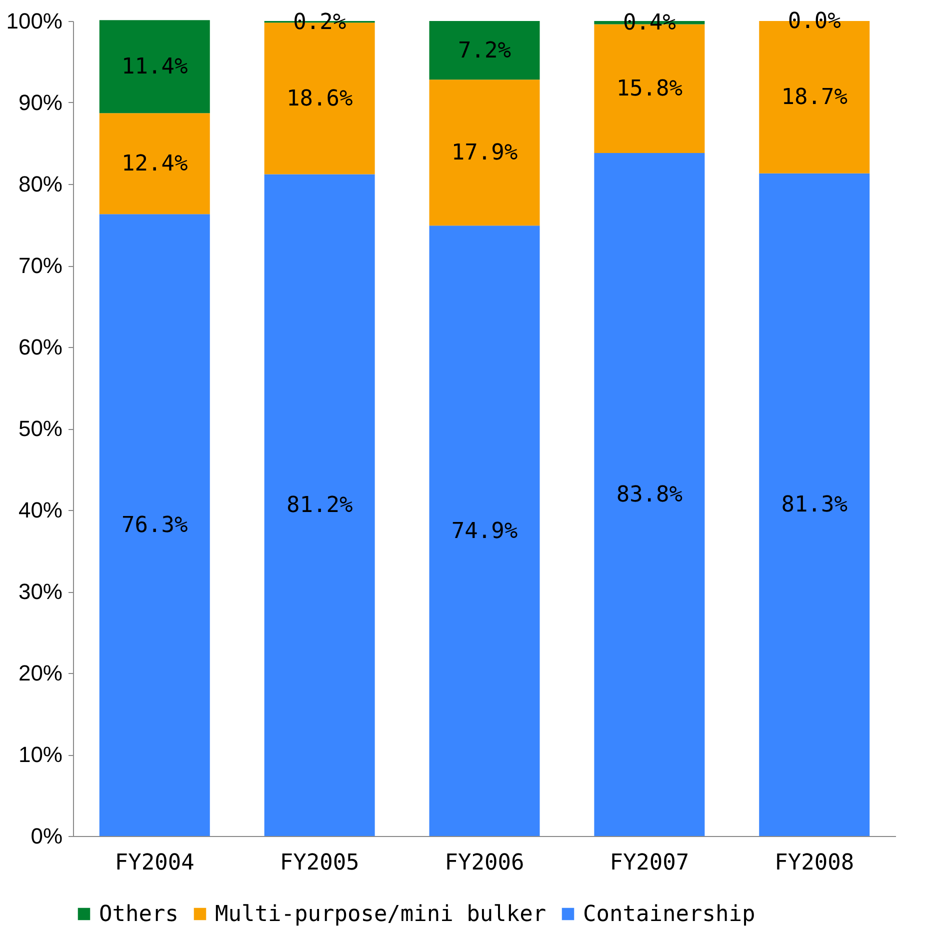  What do you see at coordinates (650, 863) in the screenshot?
I see `x-tick-label: FY2007` at bounding box center [650, 863].